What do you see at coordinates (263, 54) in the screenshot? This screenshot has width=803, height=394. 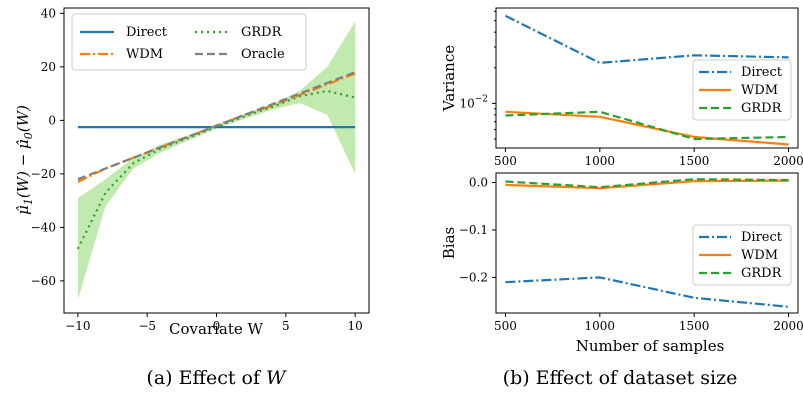 I see `legend-a-oracle-label: Oracle` at bounding box center [263, 54].